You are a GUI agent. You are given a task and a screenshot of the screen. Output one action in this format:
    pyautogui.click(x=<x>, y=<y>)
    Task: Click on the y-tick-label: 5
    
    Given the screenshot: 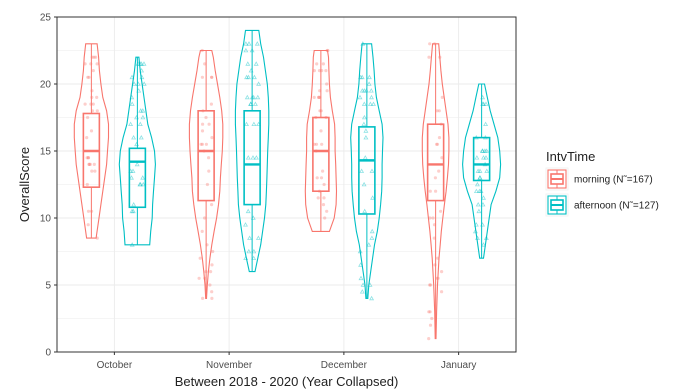 What is the action you would take?
    pyautogui.click(x=48, y=286)
    